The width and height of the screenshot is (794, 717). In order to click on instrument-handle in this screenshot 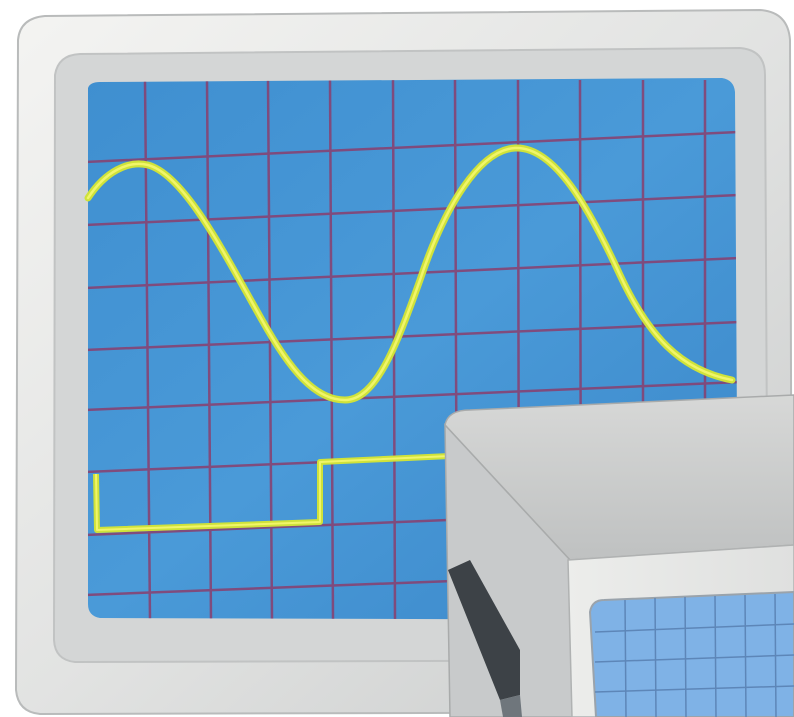, I will do `click(484, 630)`.